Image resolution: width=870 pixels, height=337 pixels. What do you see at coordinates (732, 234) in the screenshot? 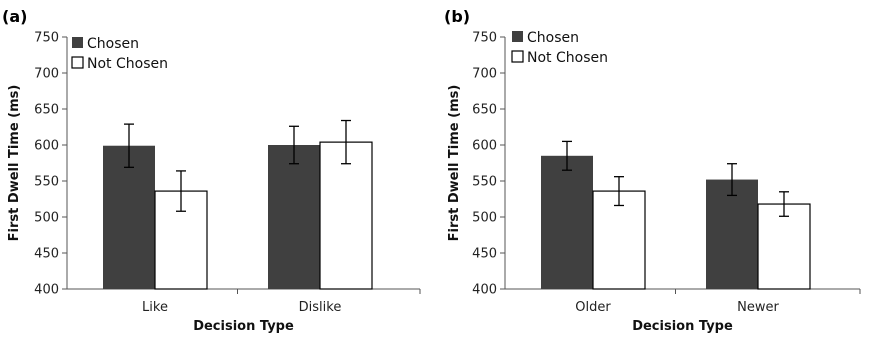
I see `bar-chosen-newer` at bounding box center [732, 234].